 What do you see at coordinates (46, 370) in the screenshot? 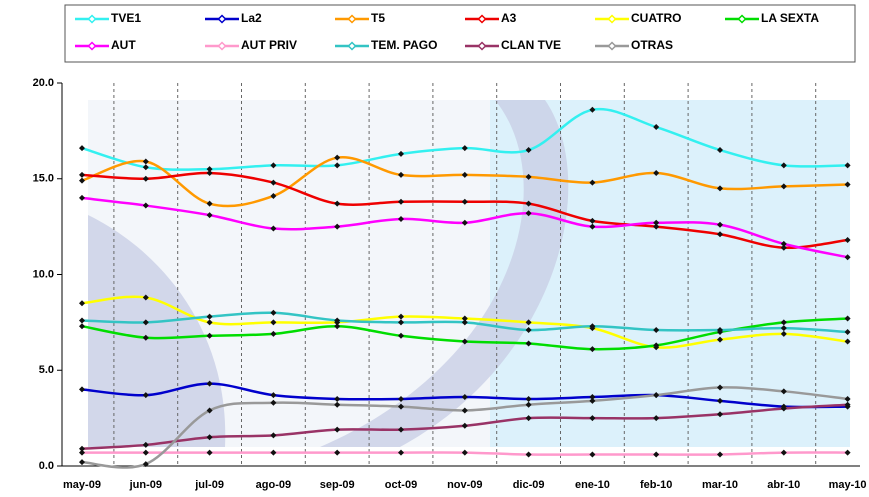
I see `y-tick-label: 5.0` at bounding box center [46, 370].